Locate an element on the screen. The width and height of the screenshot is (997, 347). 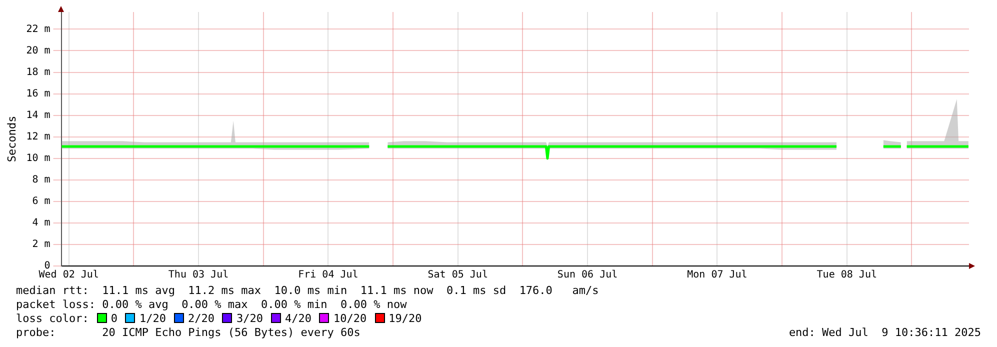
x-tick-label: Thu 03 Jul is located at coordinates (198, 275).